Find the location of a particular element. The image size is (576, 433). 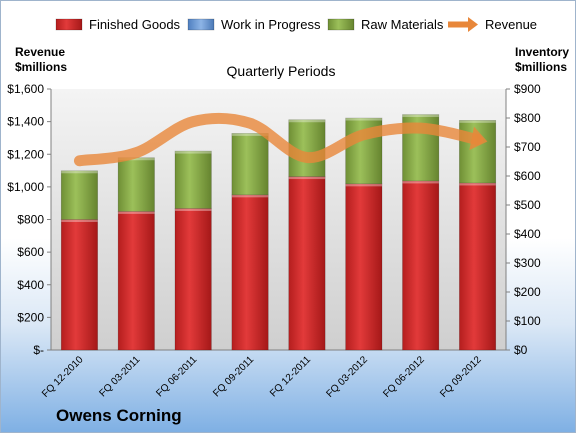

left-tick-label: $1,600 is located at coordinates (25, 89).